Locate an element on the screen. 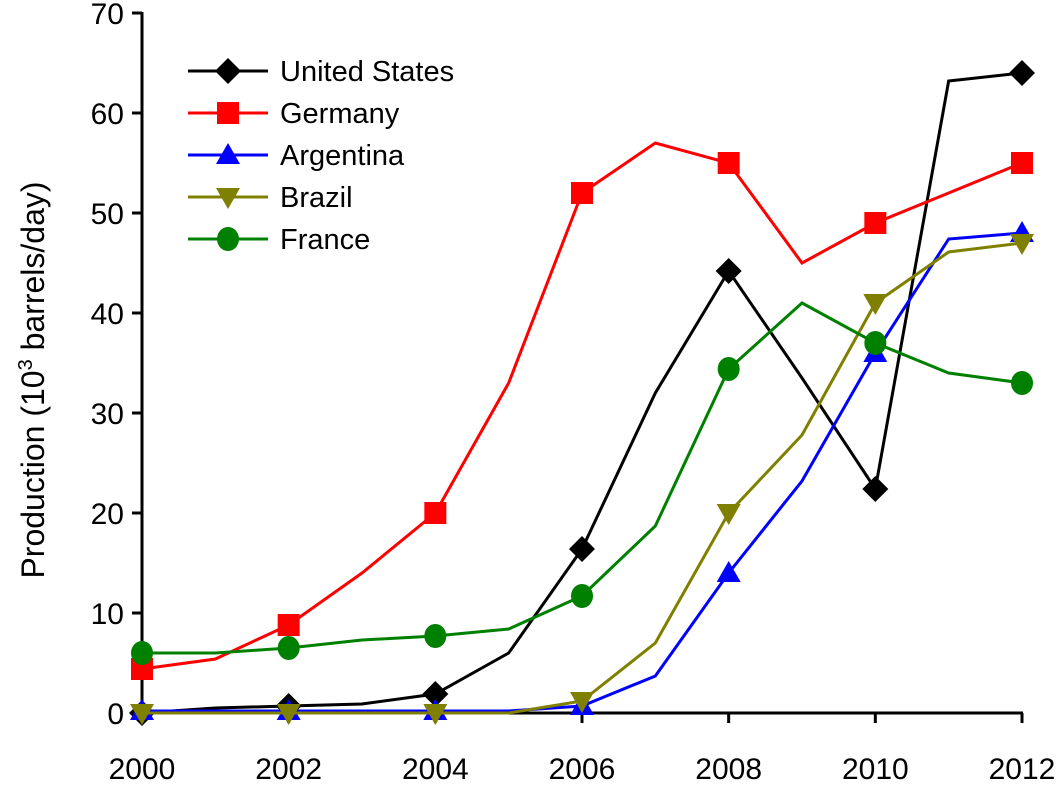 This screenshot has width=1064, height=789. y-tick-label: 40 is located at coordinates (107, 314).